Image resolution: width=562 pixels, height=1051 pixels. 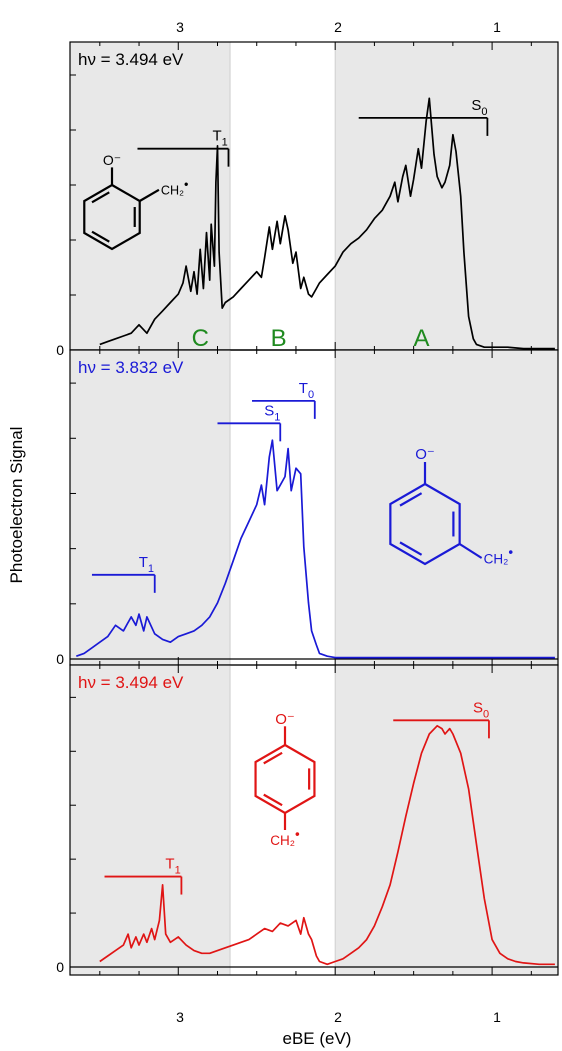 I want to click on x-axis-label: eBE (eV), so click(x=317, y=1038).